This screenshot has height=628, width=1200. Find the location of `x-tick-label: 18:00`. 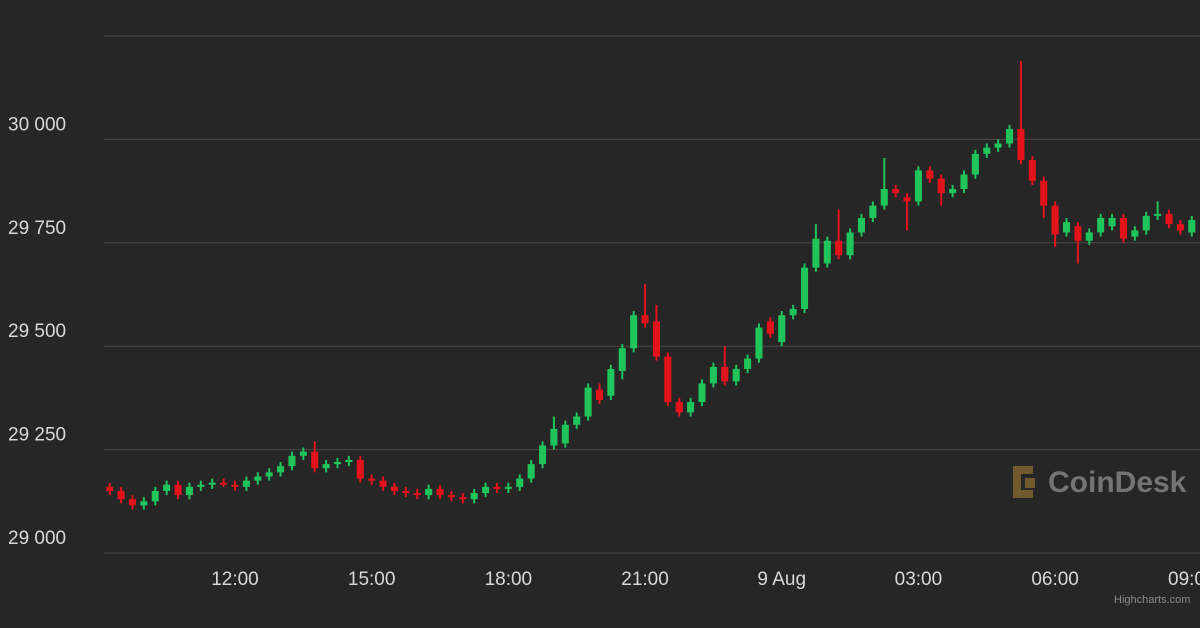

x-tick-label: 18:00 is located at coordinates (509, 579).